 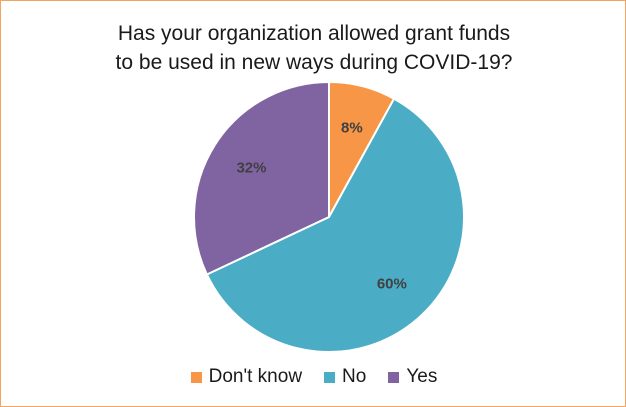 I want to click on legend-label-no: No, so click(x=354, y=376).